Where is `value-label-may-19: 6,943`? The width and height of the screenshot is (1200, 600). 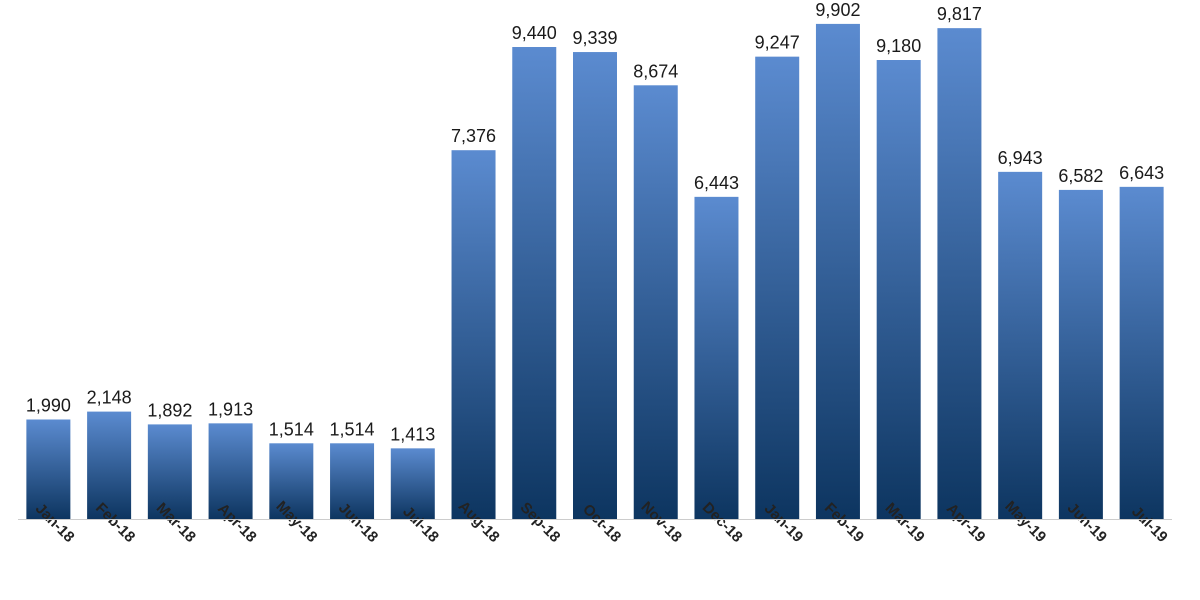
value-label-may-19: 6,943 is located at coordinates (1020, 158).